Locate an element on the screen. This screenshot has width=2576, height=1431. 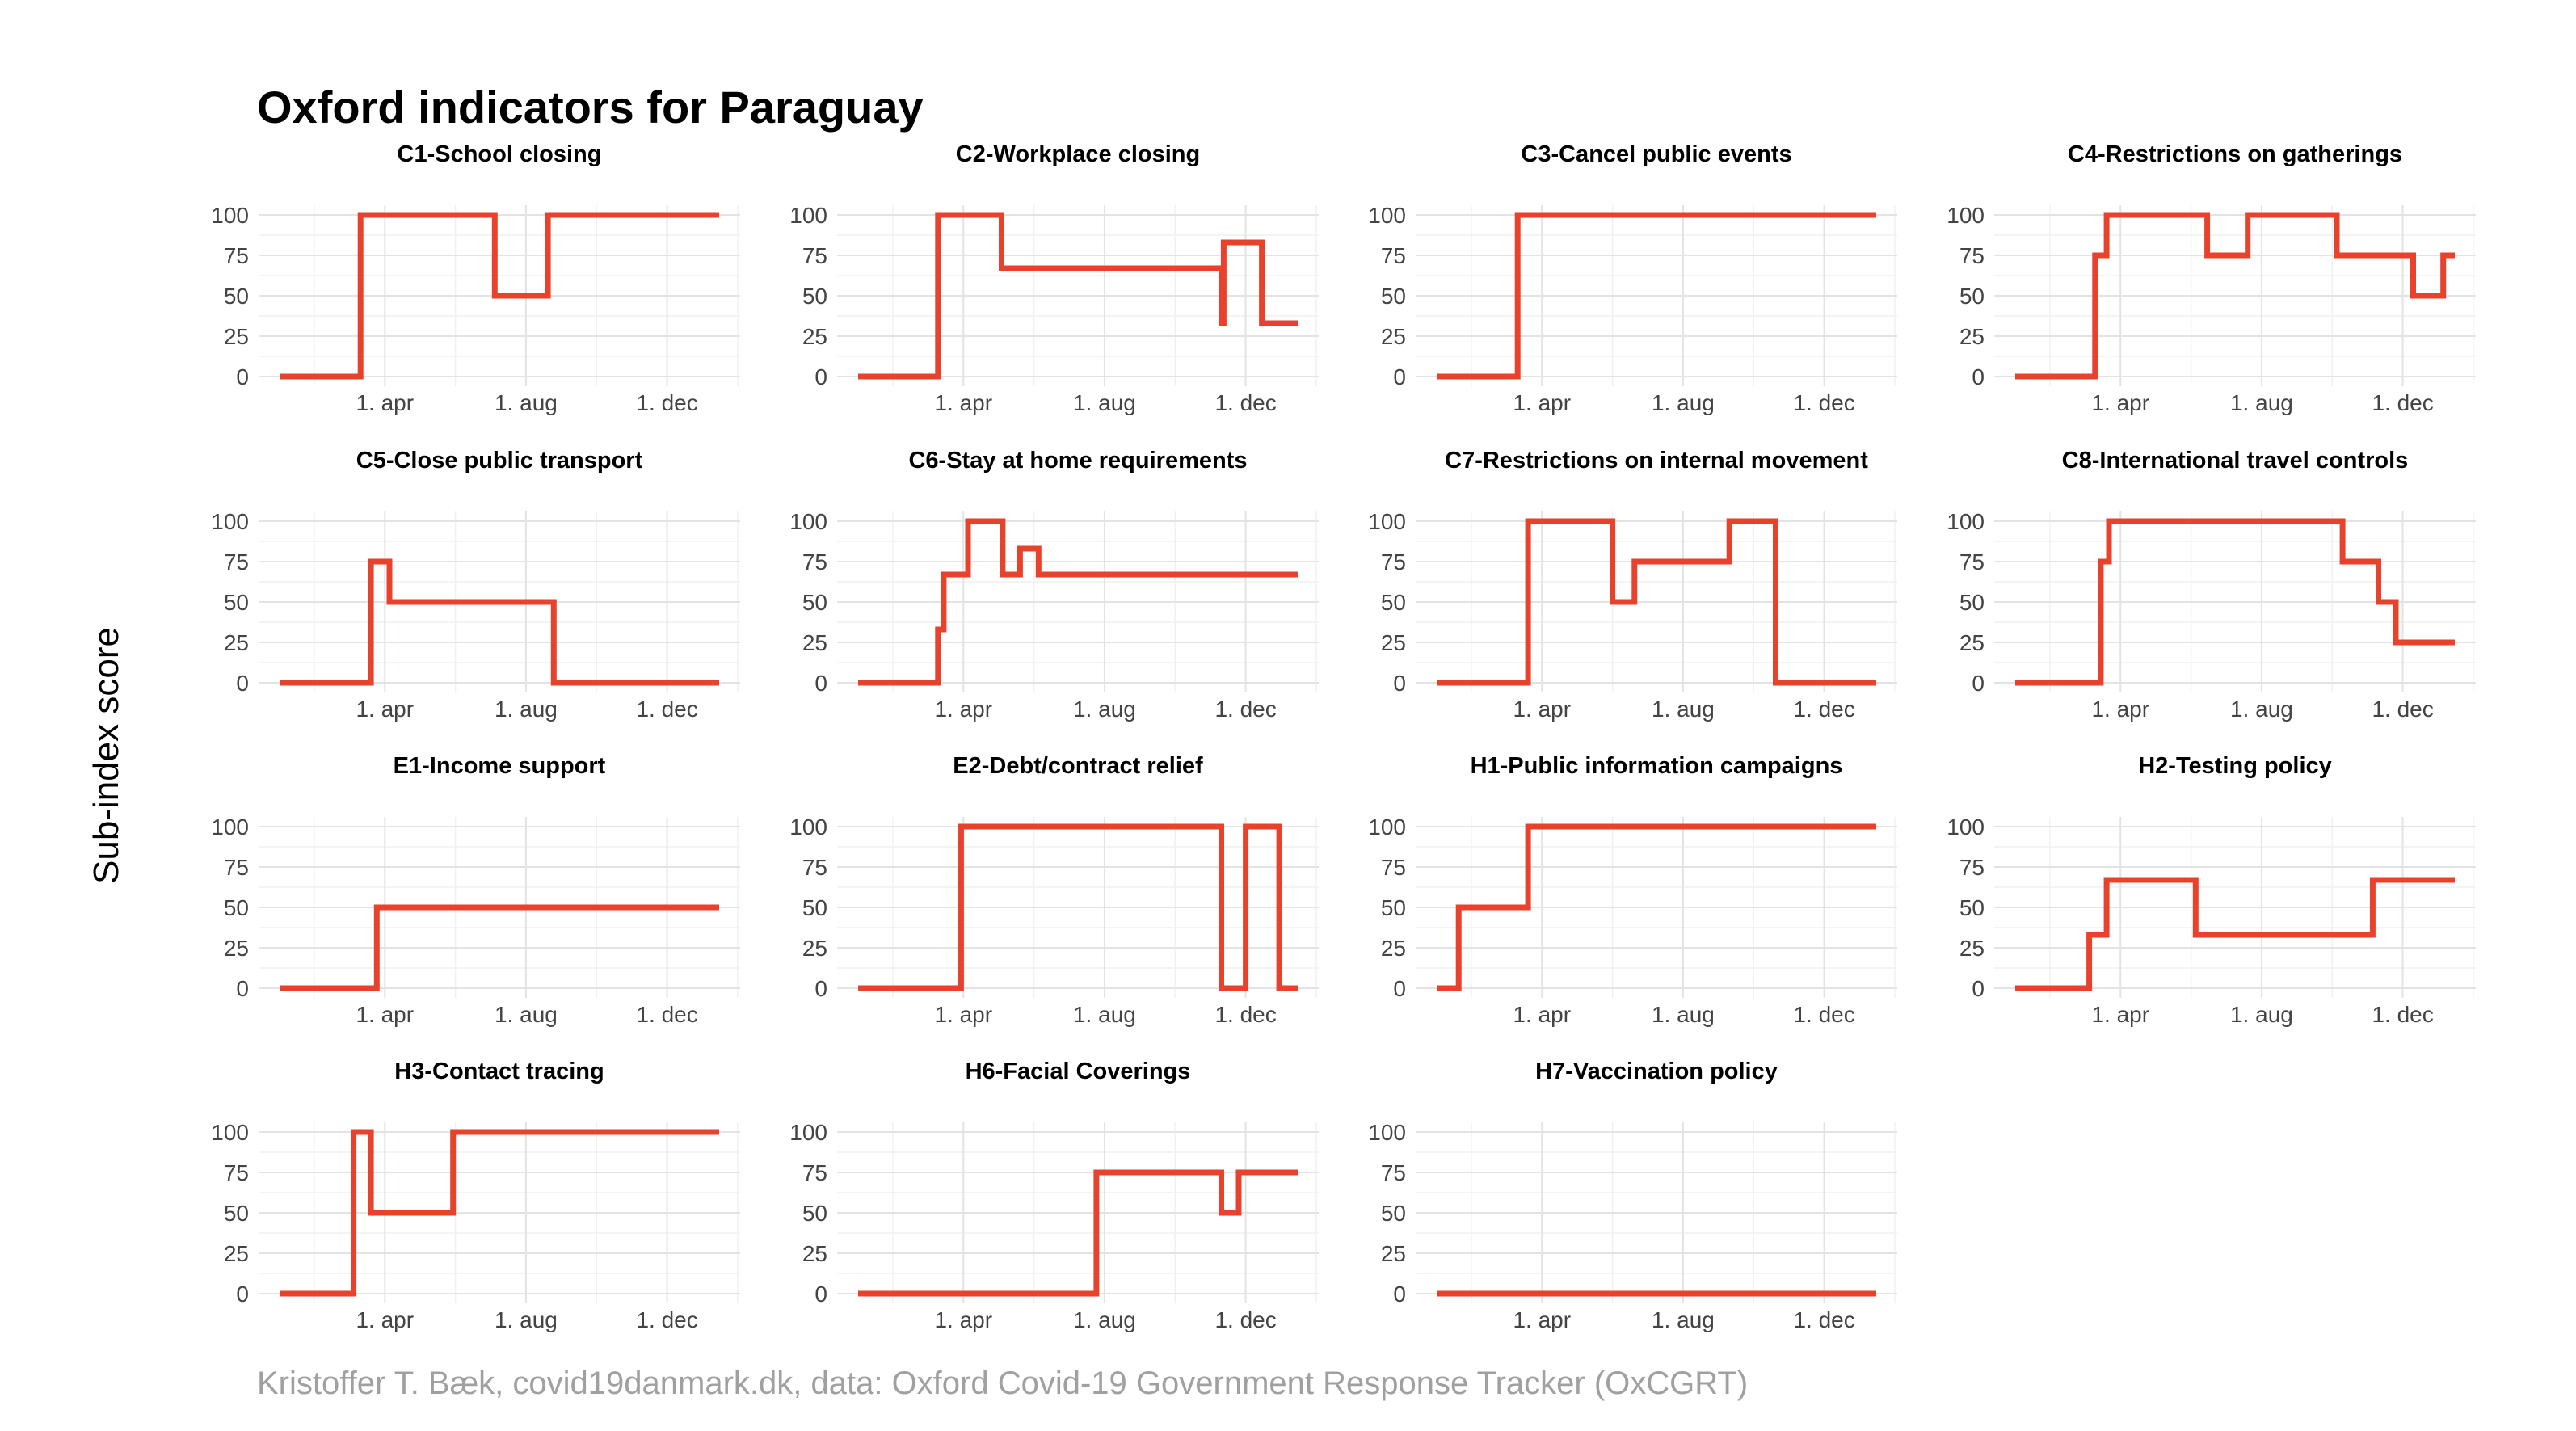
chart-title: Oxford indicators for Paraguay is located at coordinates (590, 107).